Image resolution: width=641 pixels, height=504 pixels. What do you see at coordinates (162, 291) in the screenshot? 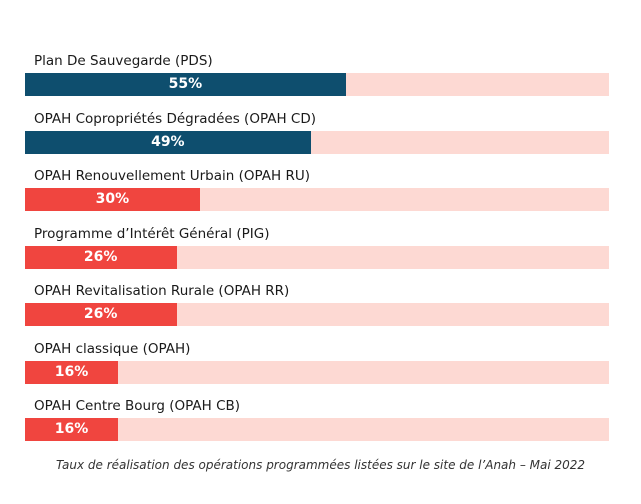
I see `bar-category-label: OPAH Revitalisation Rurale (OPAH RR)` at bounding box center [162, 291].